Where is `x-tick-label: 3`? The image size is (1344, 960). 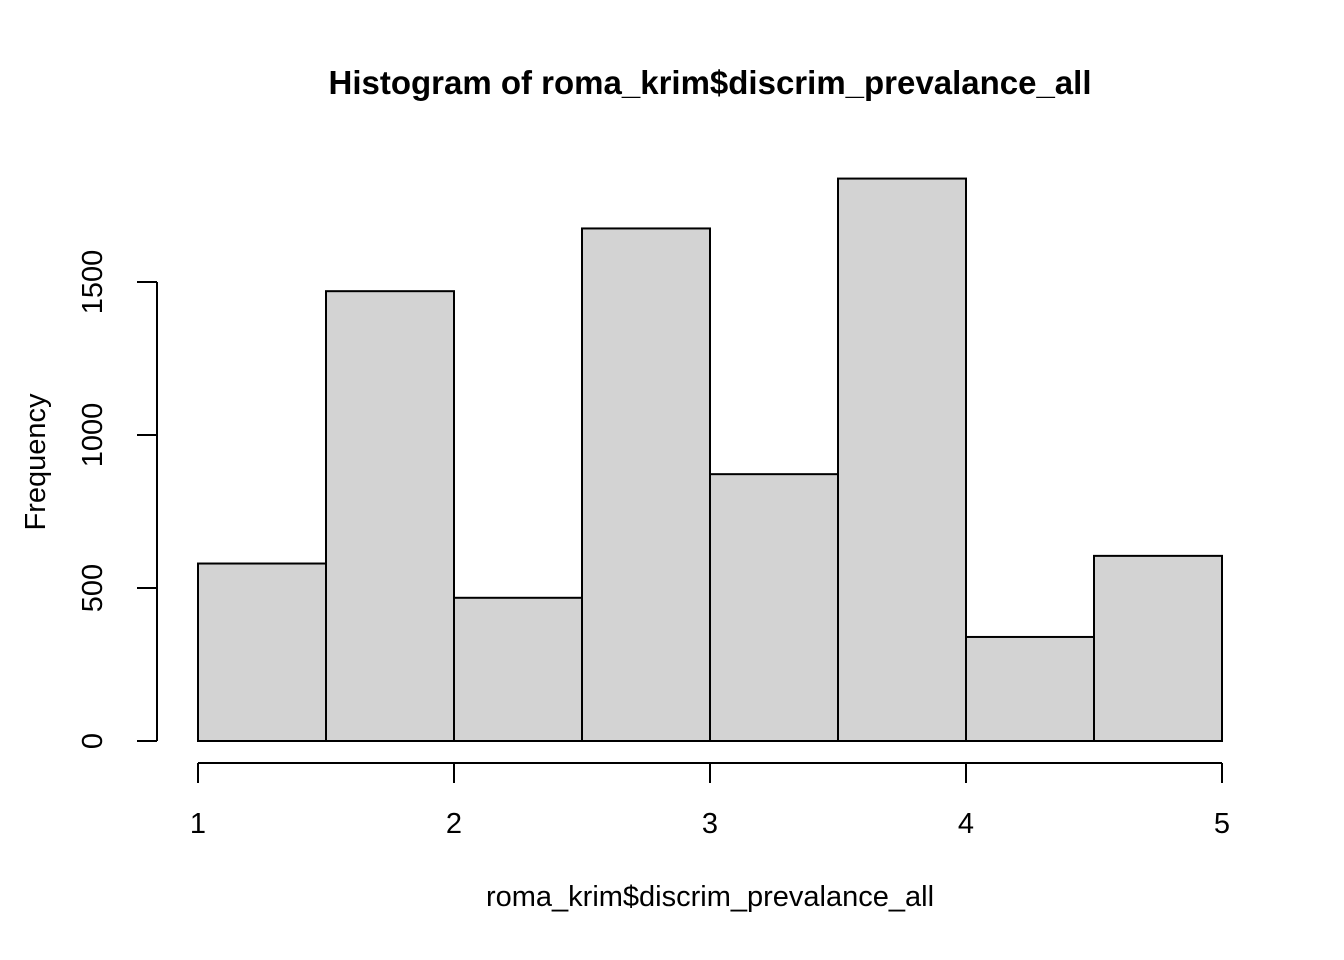
x-tick-label: 3 is located at coordinates (710, 824).